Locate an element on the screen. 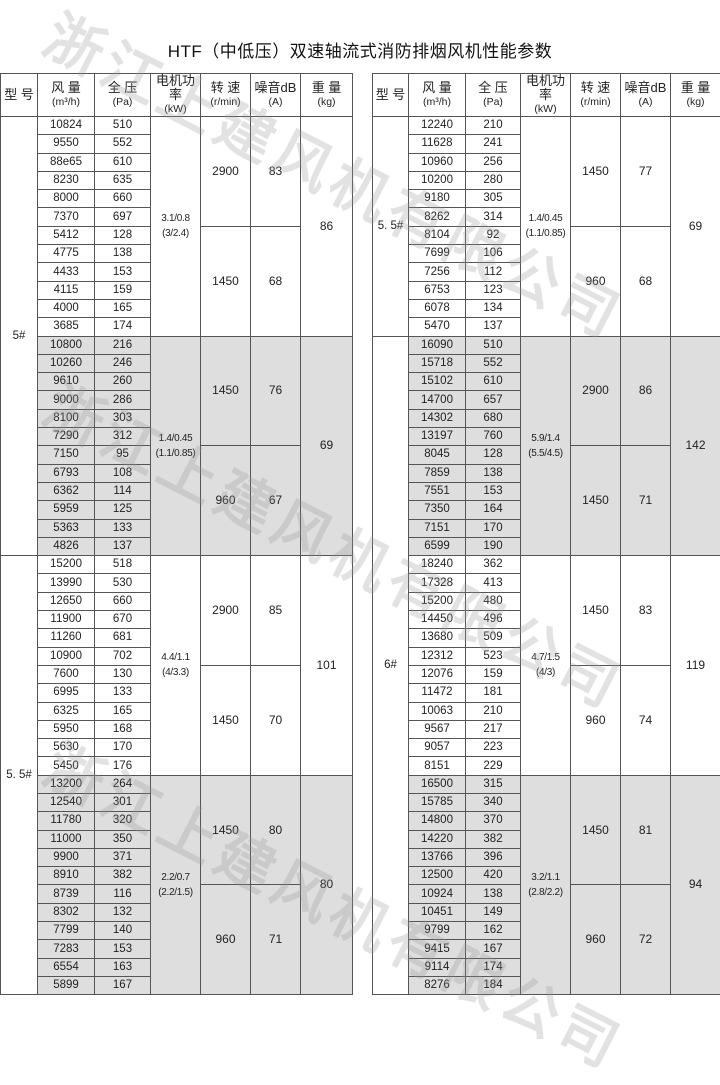 This screenshot has height=1085, width=720. airflow-cell: 11260 is located at coordinates (66, 638).